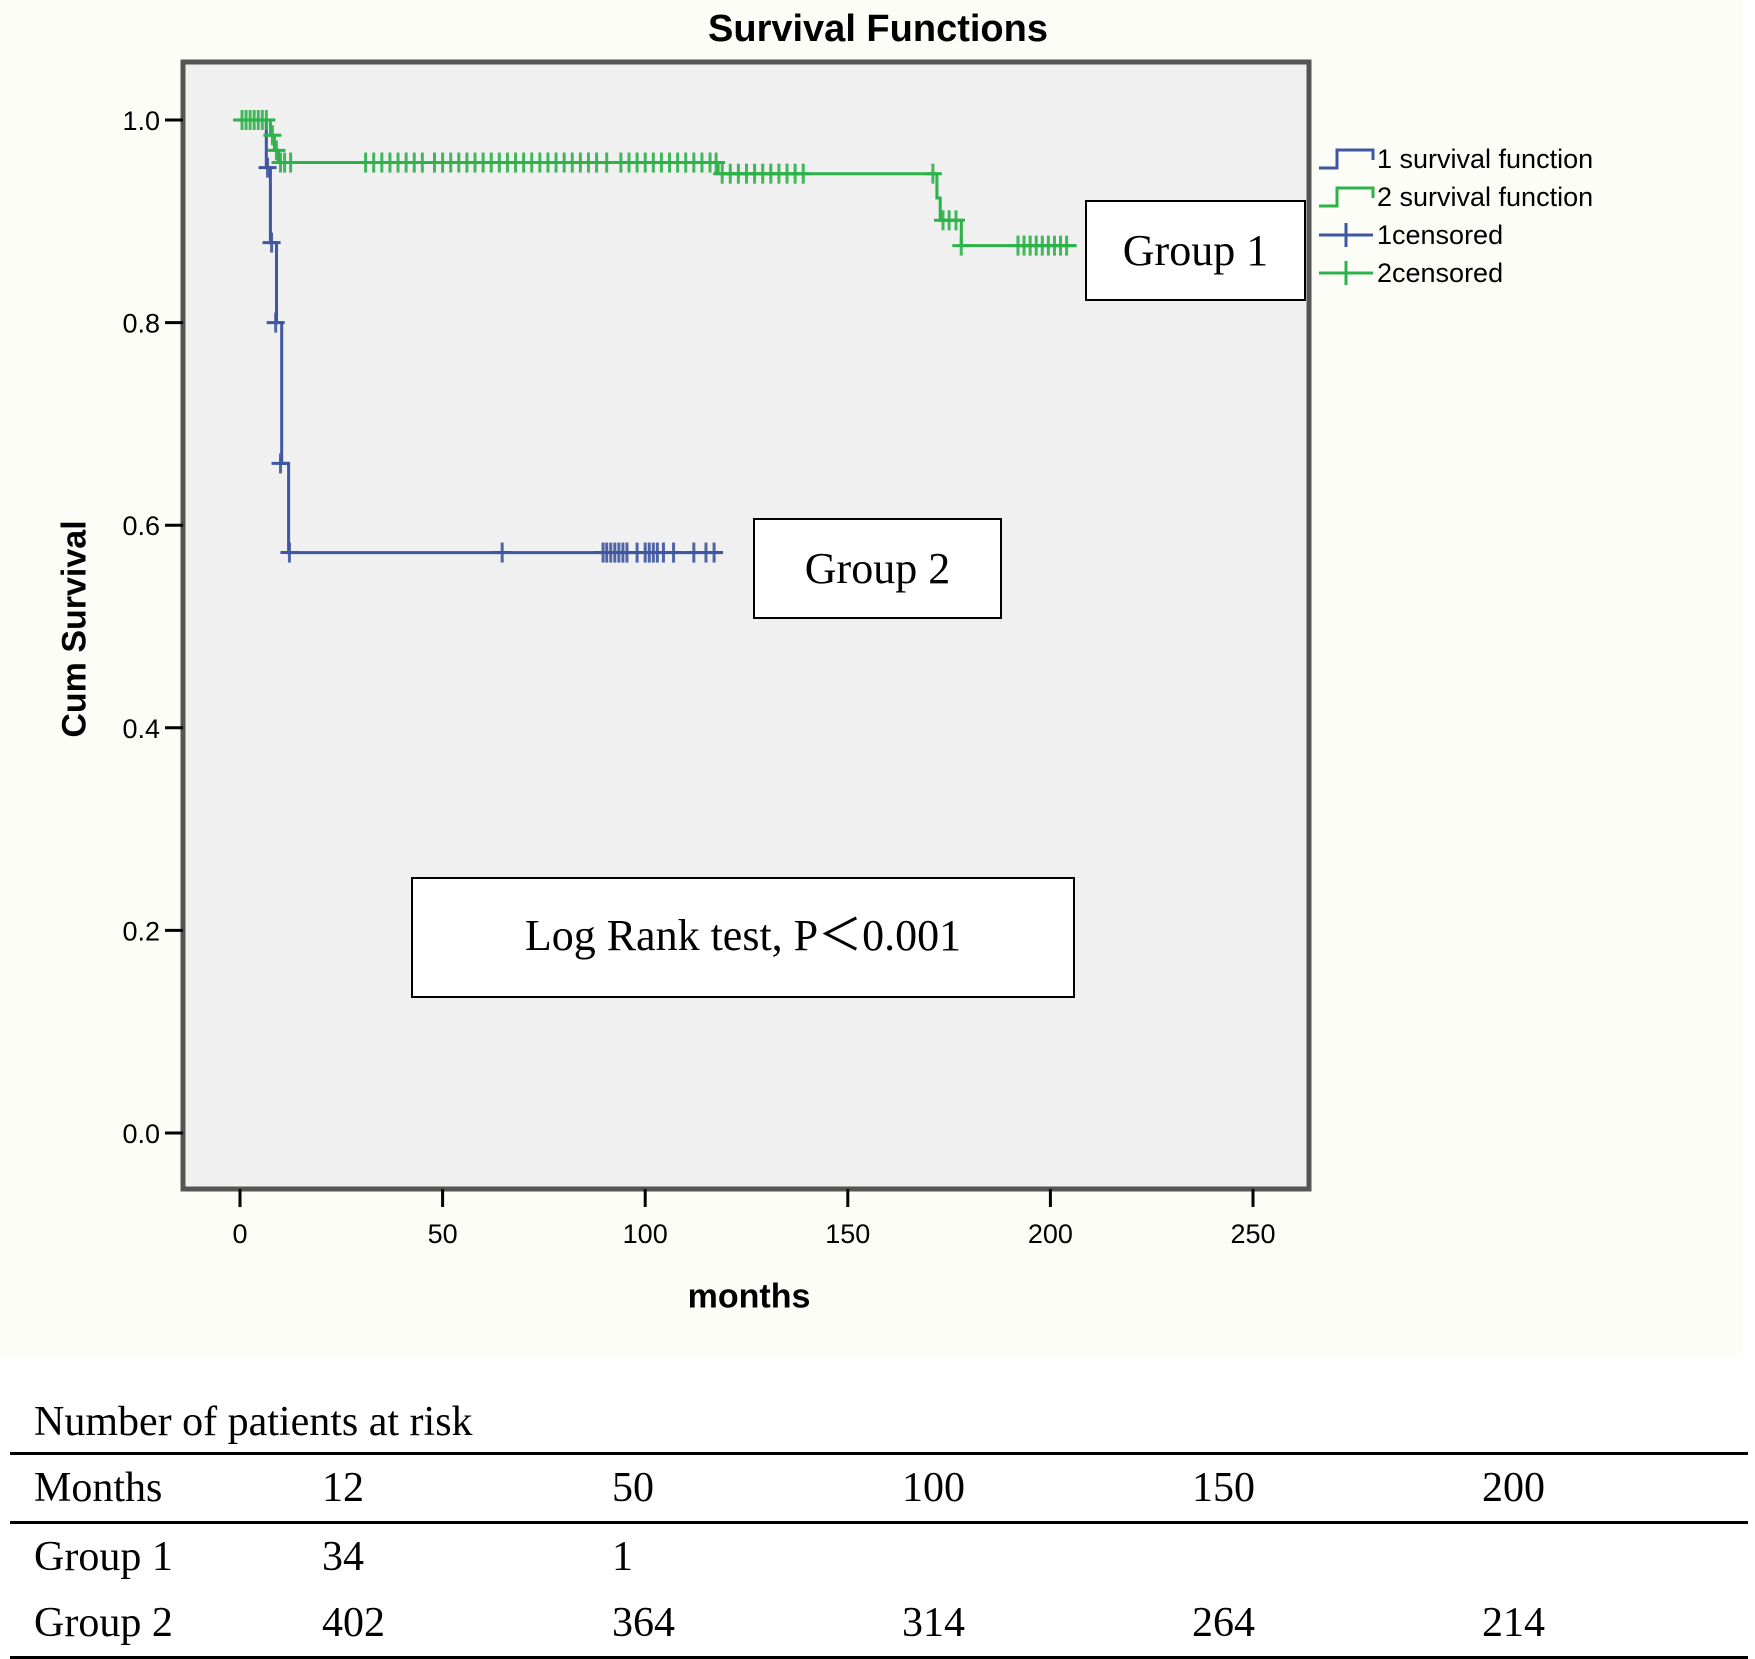  I want to click on y-tick-label: 0.8, so click(141, 324).